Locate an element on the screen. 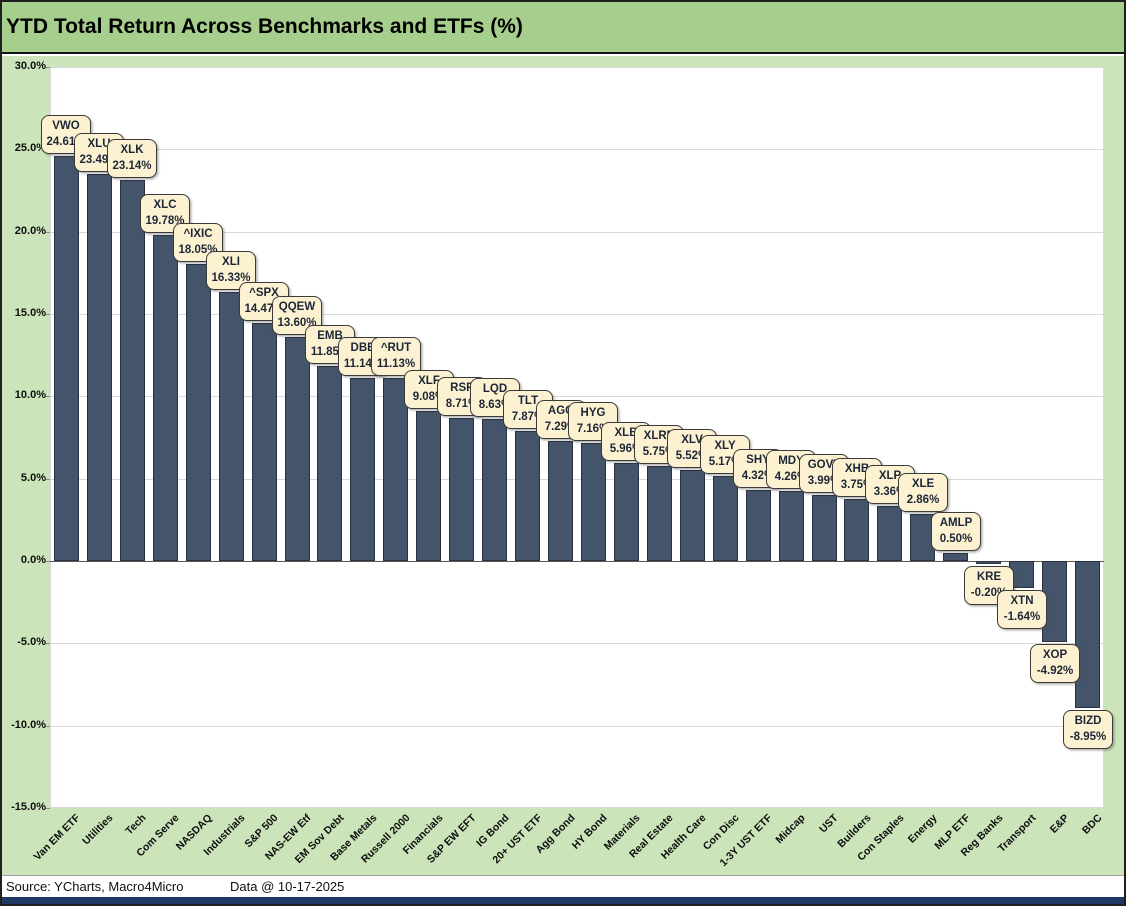 This screenshot has width=1126, height=906. data-callout-amlp: AMLP 0.50% is located at coordinates (956, 531).